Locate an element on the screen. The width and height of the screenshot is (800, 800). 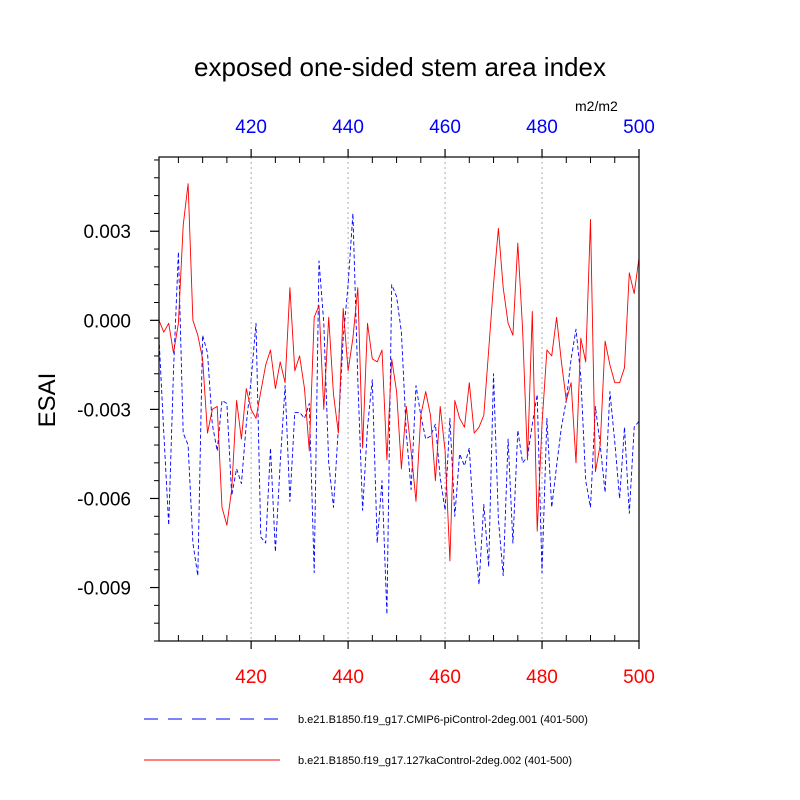
y-tick-label: -0.009 is located at coordinates (104, 589).